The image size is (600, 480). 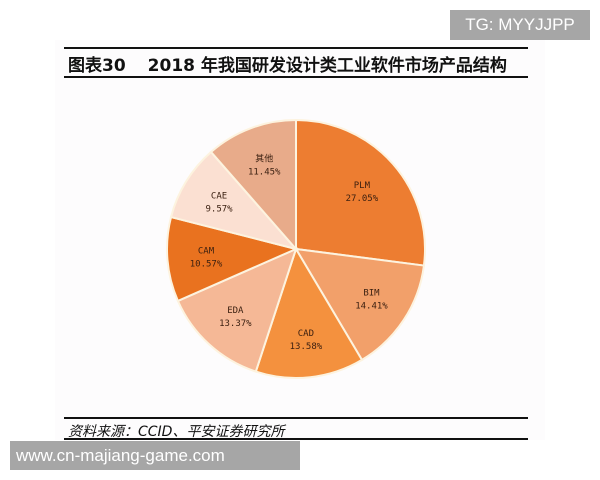 What do you see at coordinates (306, 334) in the screenshot?
I see `slice-category: CAD` at bounding box center [306, 334].